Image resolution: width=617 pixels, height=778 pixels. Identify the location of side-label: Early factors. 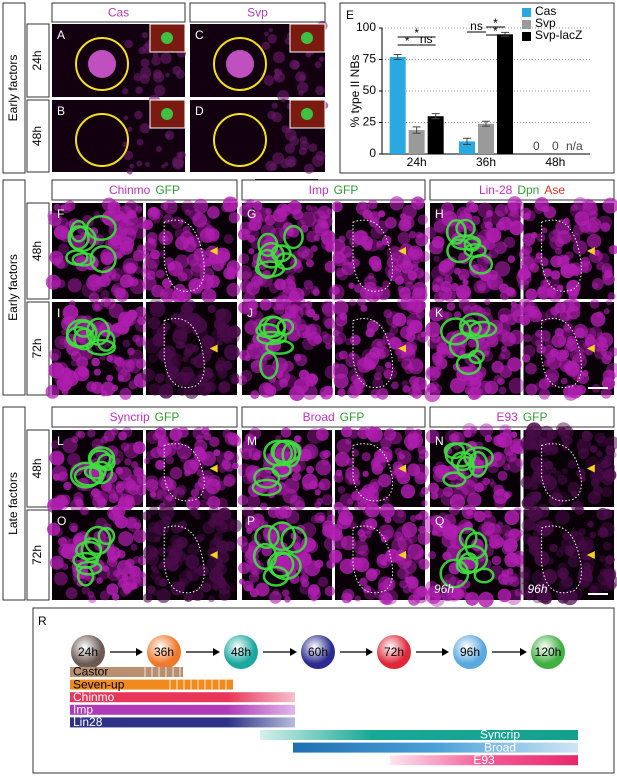
(13, 287).